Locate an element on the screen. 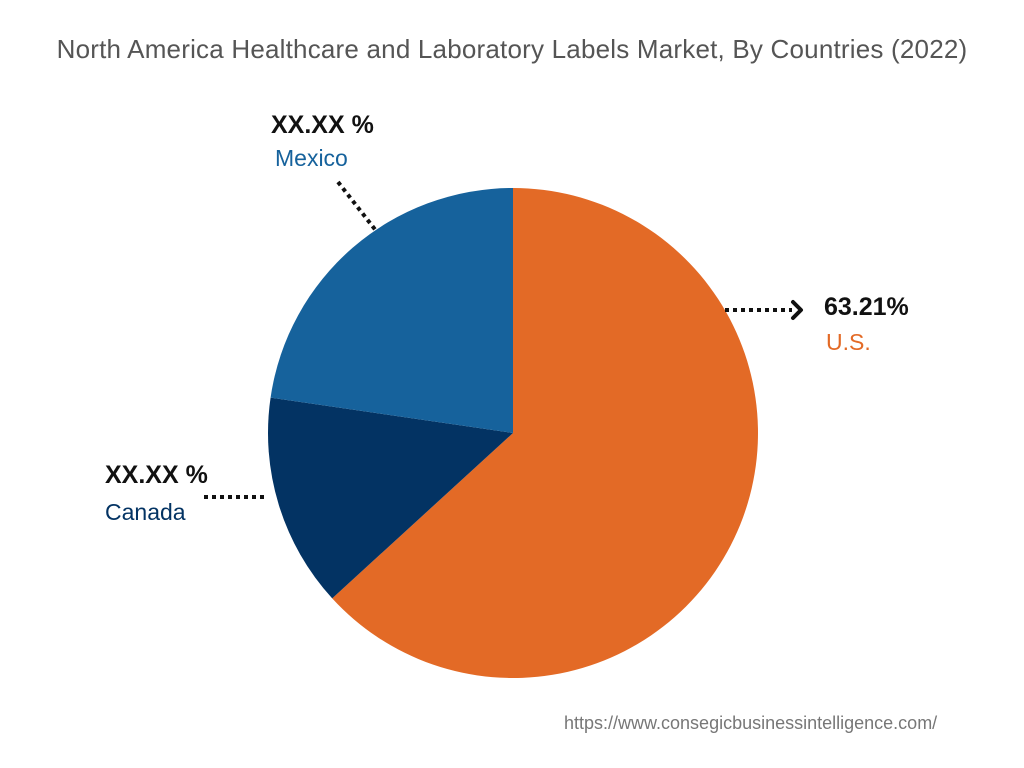 This screenshot has height=768, width=1024. arrow-head-icon is located at coordinates (797, 310).